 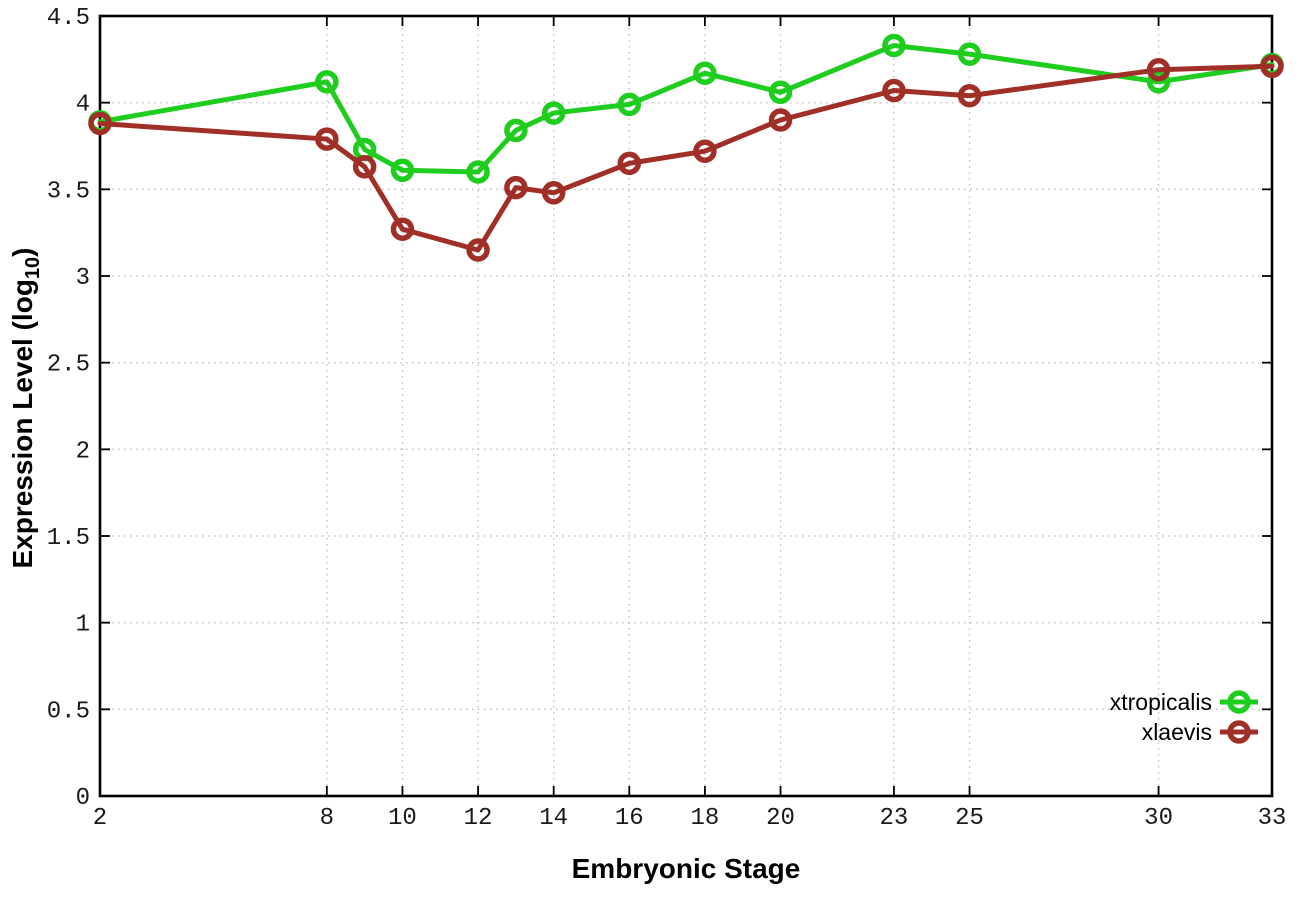 I want to click on x-tick-label: 23, so click(x=894, y=818).